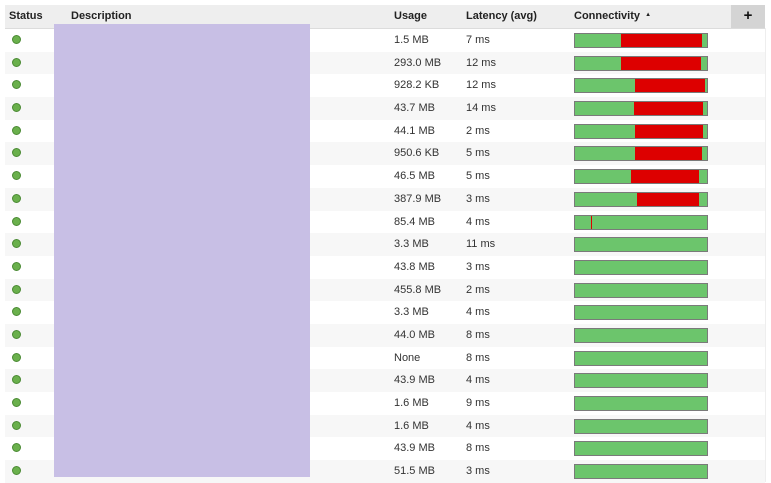 This screenshot has width=771, height=483. Describe the element at coordinates (411, 16) in the screenshot. I see `column-header-usage: Usage` at that location.